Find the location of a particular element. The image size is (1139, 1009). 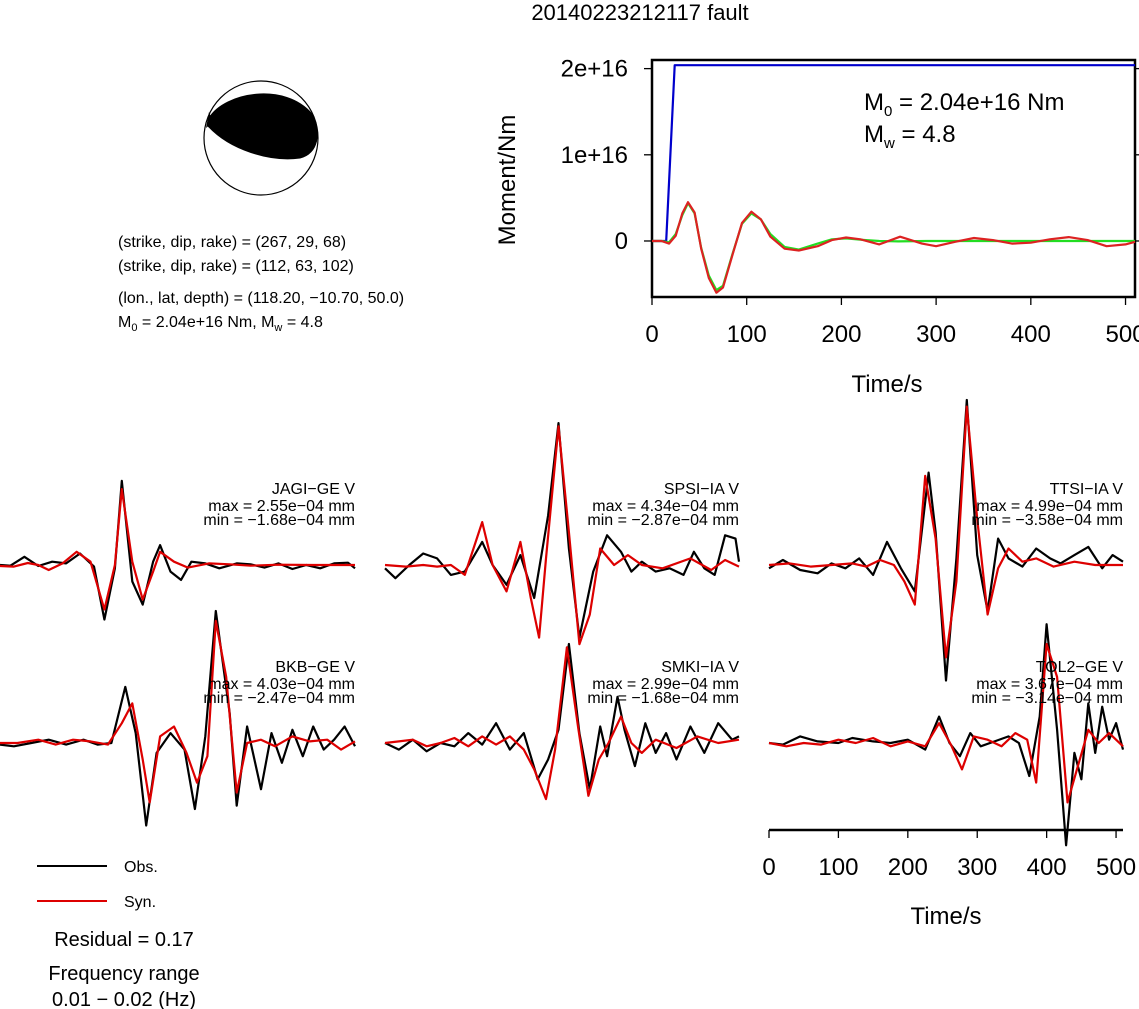

moment-series-green is located at coordinates (893, 247).